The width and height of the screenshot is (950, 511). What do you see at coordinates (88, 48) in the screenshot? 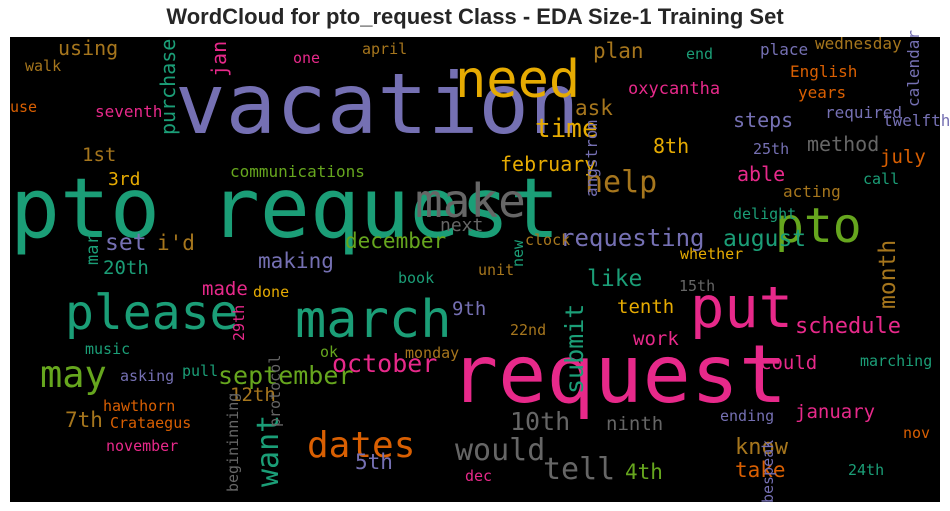
I see `word-using: using` at bounding box center [88, 48].